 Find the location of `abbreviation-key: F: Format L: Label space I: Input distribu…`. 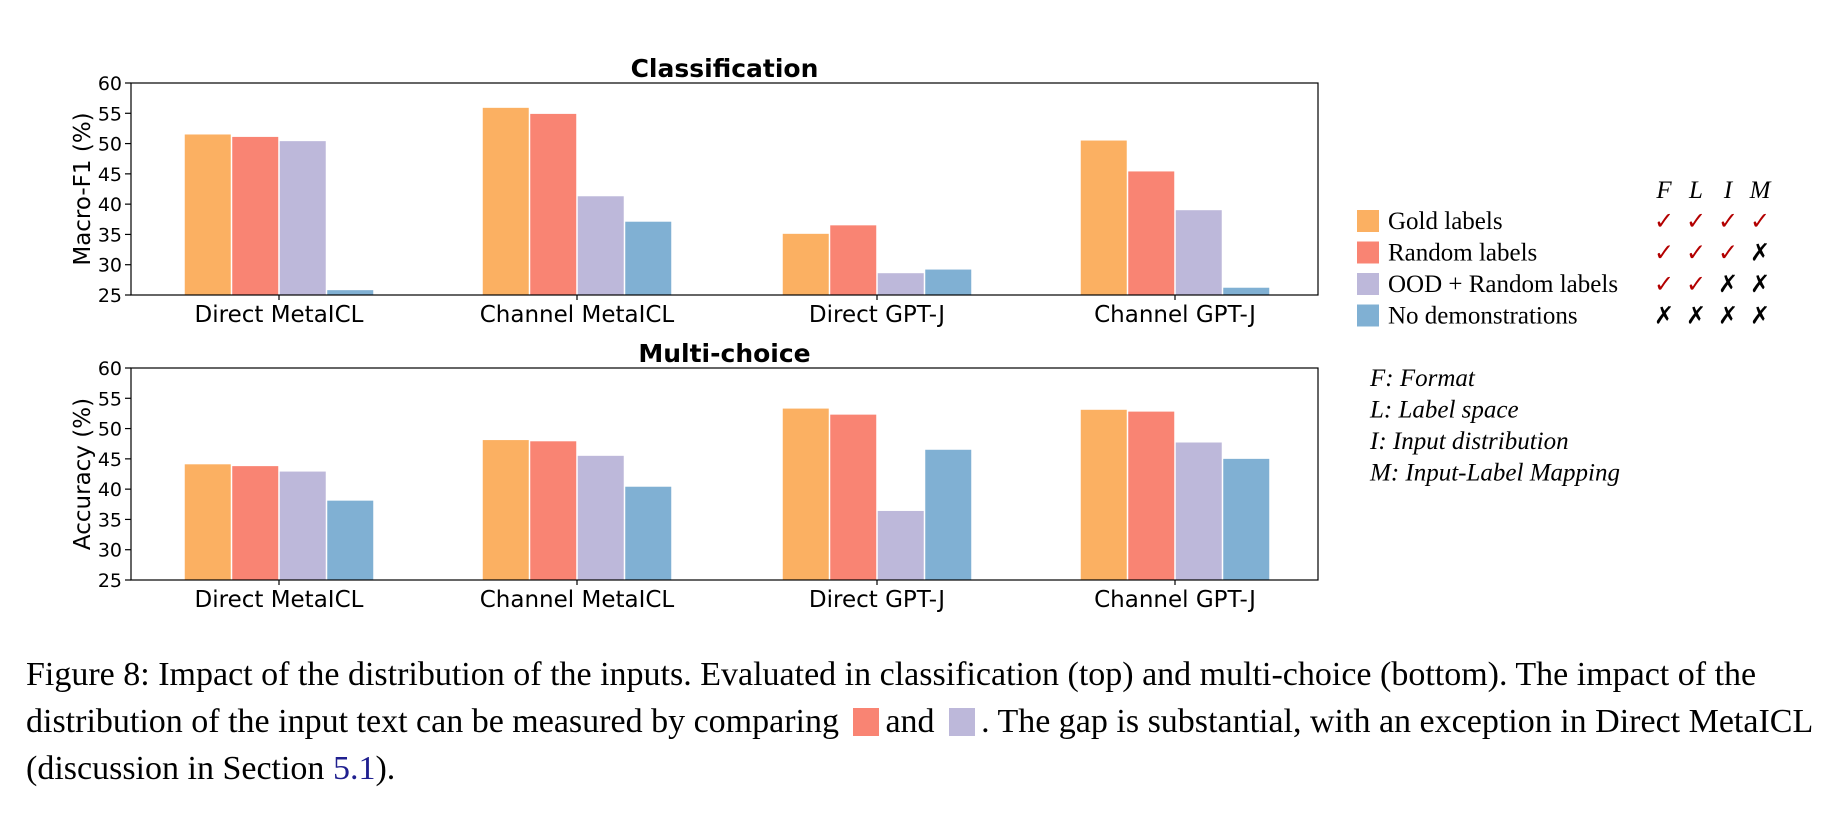

abbreviation-key: F: Format L: Label space I: Input distribu… is located at coordinates (1494, 426).